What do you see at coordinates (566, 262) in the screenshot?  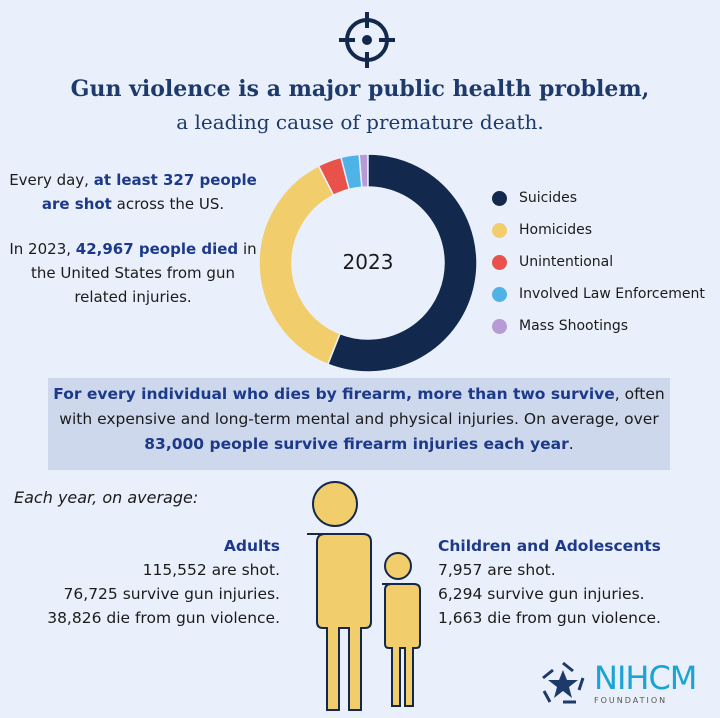 I see `legend-label: Unintentional` at bounding box center [566, 262].